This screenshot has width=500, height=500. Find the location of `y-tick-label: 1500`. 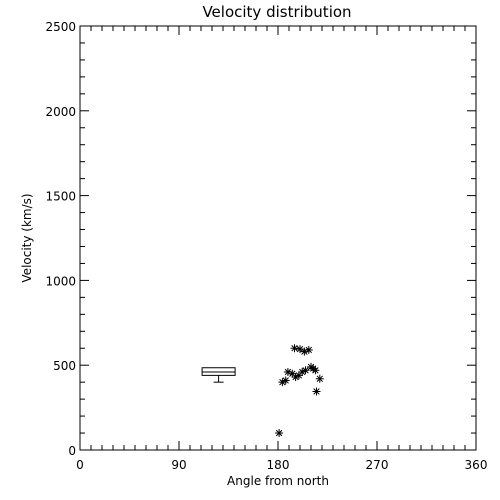

y-tick-label: 1500 is located at coordinates (60, 197).